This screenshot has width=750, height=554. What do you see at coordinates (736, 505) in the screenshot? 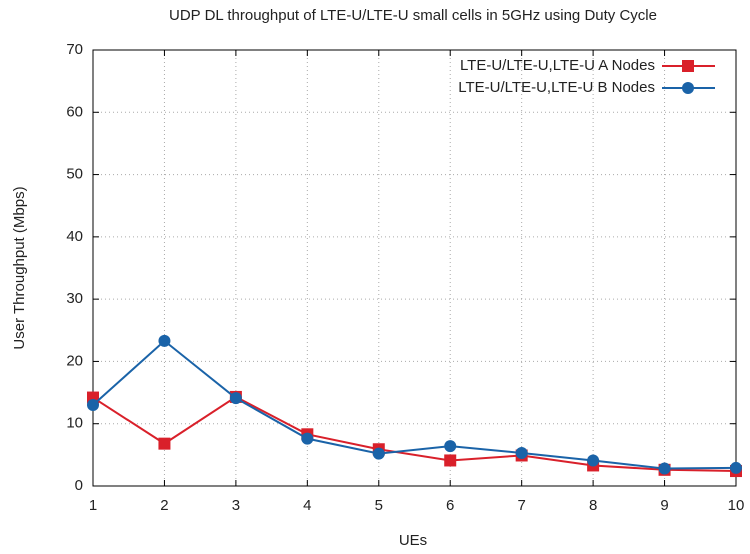
I see `x-tick-label: 10` at bounding box center [736, 505].